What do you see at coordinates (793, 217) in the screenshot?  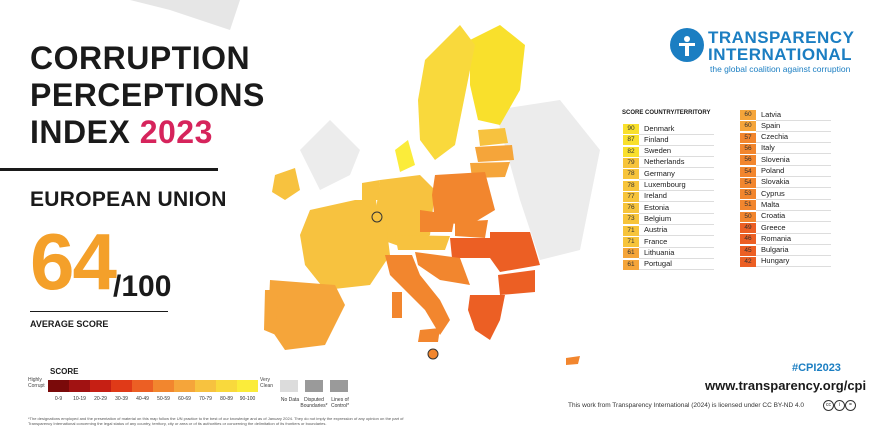 I see `table-country-cell: Croatia` at bounding box center [793, 217].